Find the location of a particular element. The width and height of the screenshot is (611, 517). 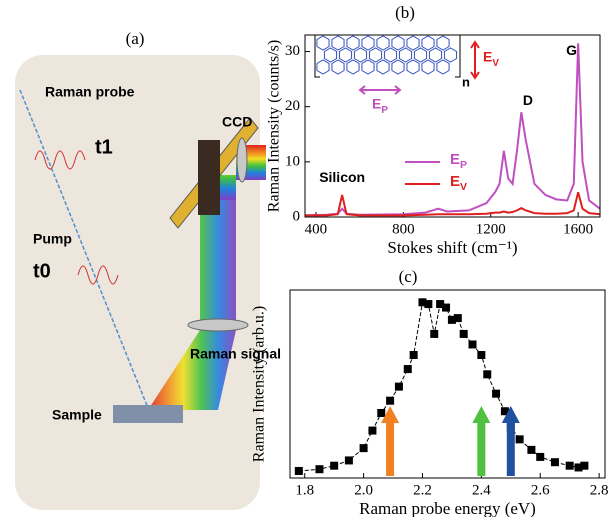

pump-label: Pump is located at coordinates (52, 239).